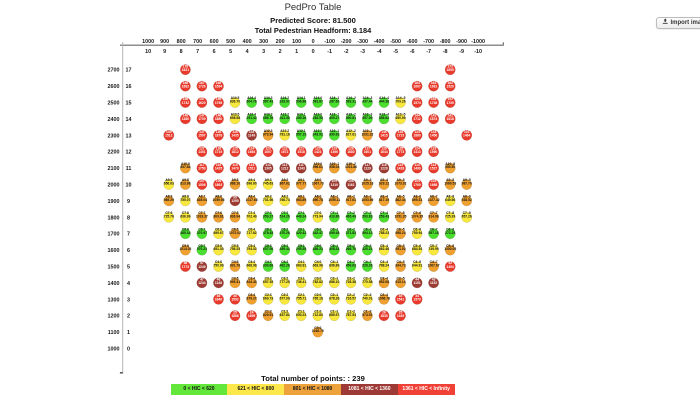 This screenshot has height=400, width=700. I want to click on svg-text: -500, so click(395, 42).